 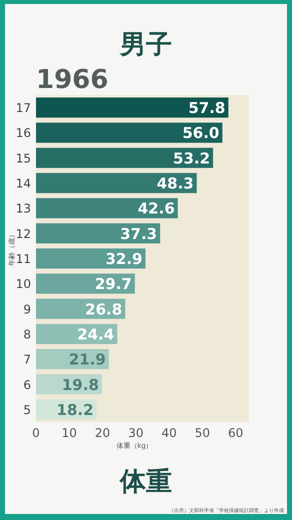 What do you see at coordinates (236, 433) in the screenshot?
I see `x-tick-label: 60` at bounding box center [236, 433].